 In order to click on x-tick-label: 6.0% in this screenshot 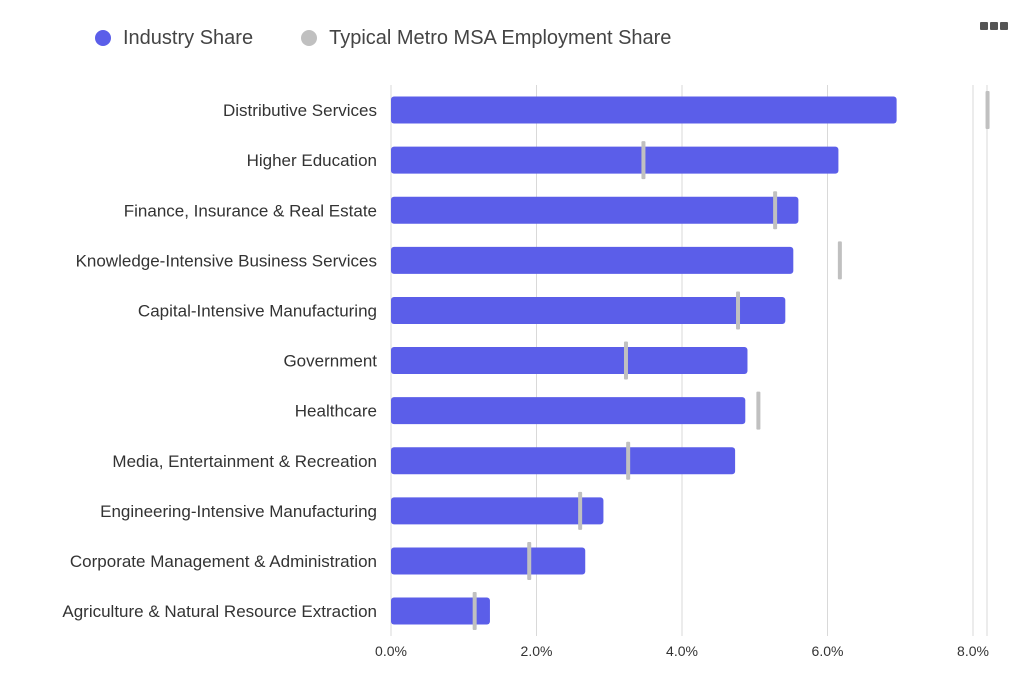, I will do `click(828, 651)`.